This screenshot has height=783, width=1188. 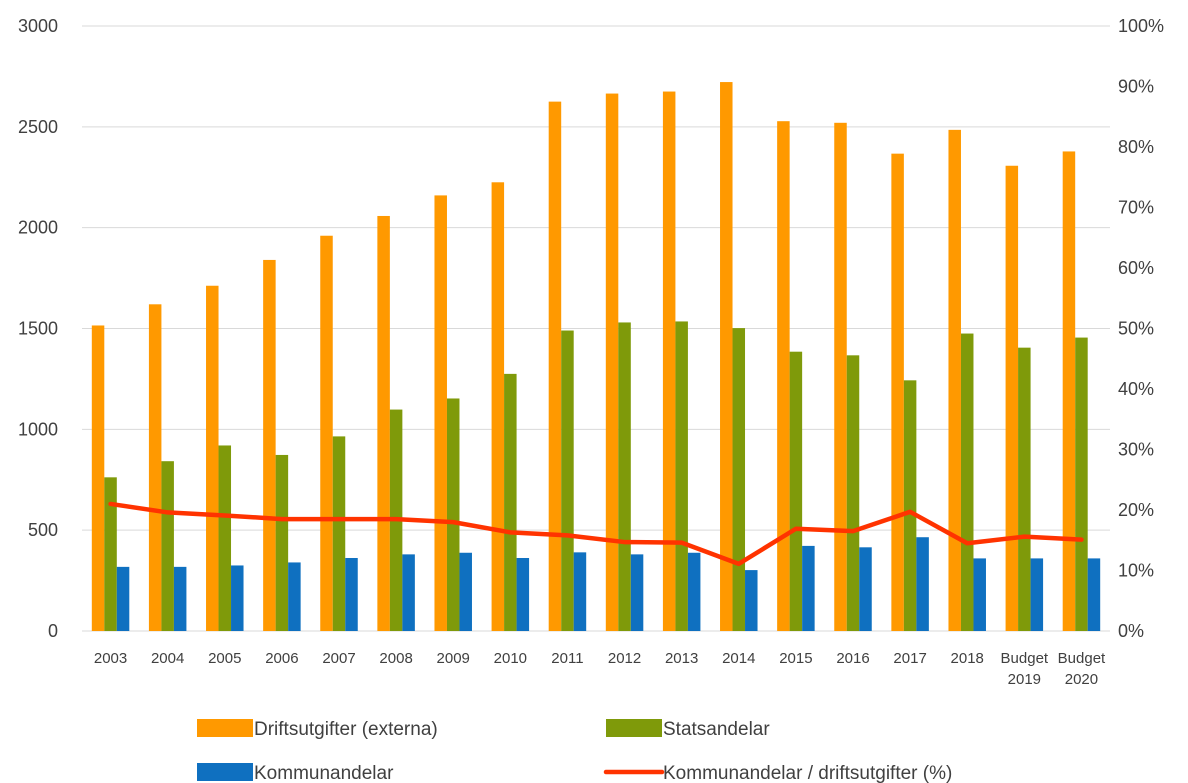 I want to click on y-right-tick-label: 90%, so click(x=1136, y=87).